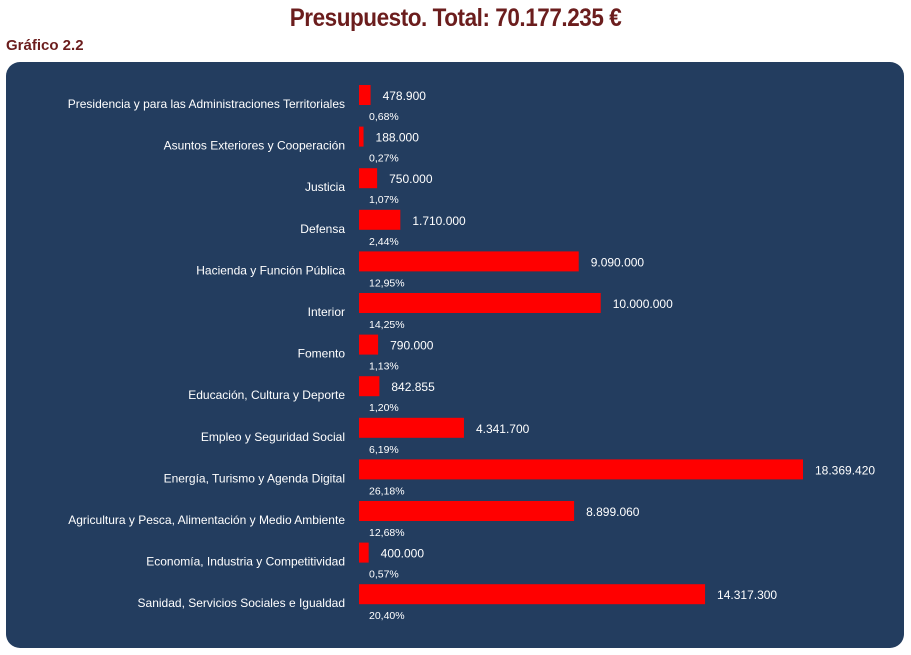 This screenshot has width=911, height=655. Describe the element at coordinates (380, 219) in the screenshot. I see `bar-defensa` at that location.